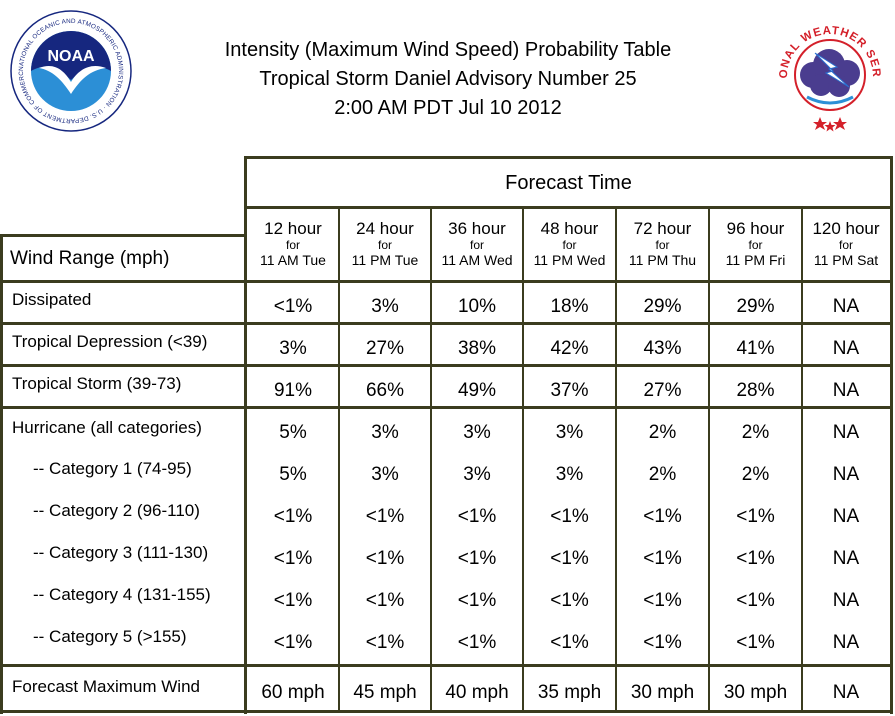  What do you see at coordinates (662, 228) in the screenshot?
I see `column-hour: 72 hour` at bounding box center [662, 228].